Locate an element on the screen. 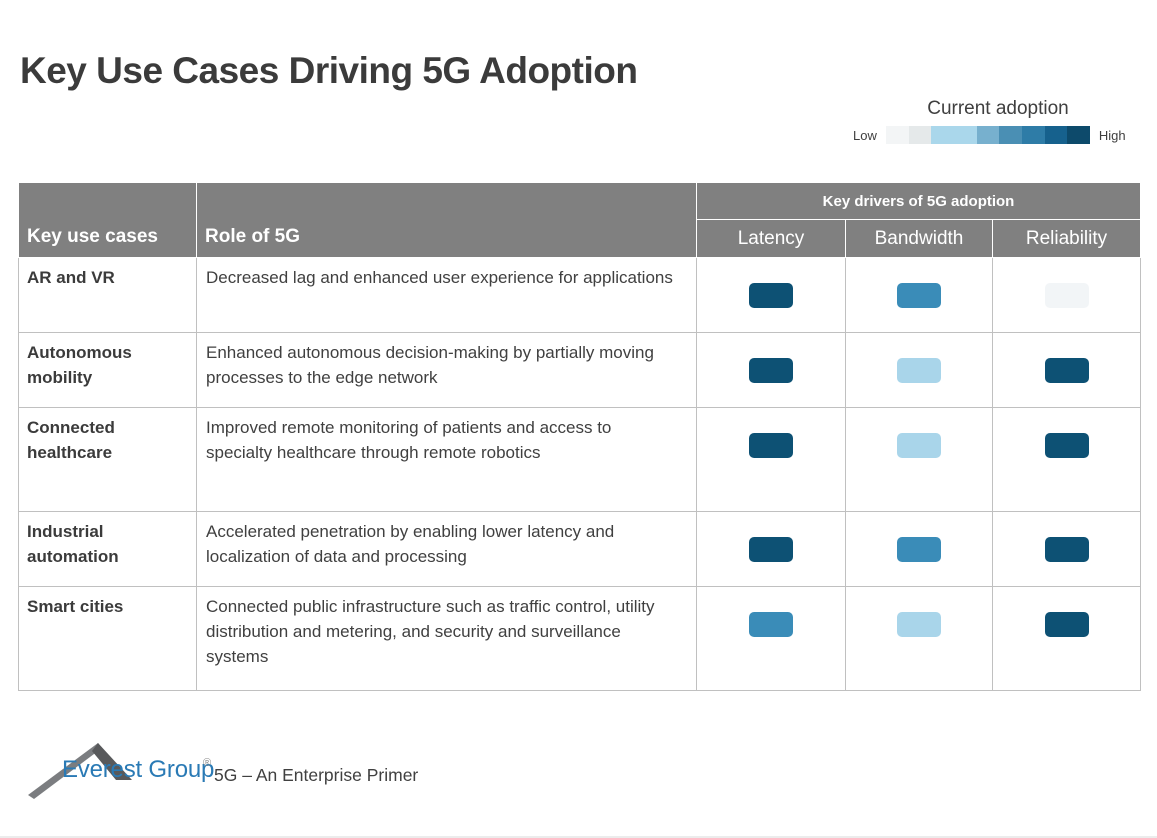 The width and height of the screenshot is (1157, 838). registered-mark: ® is located at coordinates (207, 763).